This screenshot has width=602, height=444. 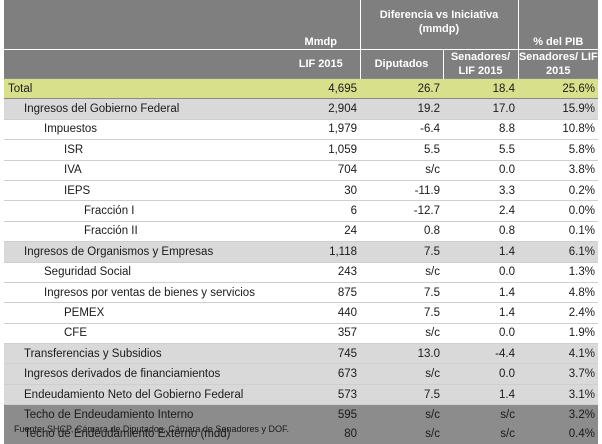 What do you see at coordinates (321, 64) in the screenshot?
I see `header-lif: LIF 2015` at bounding box center [321, 64].